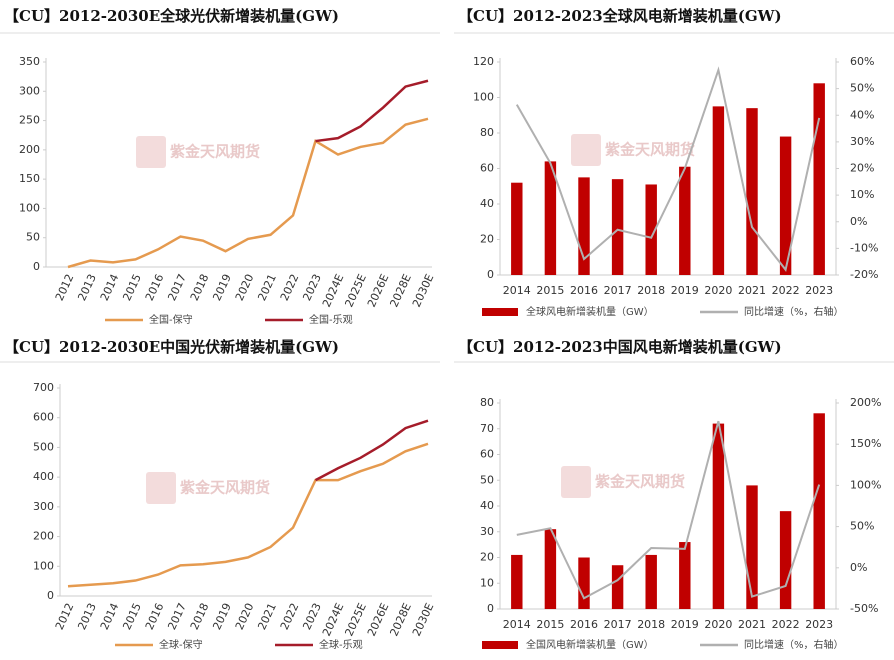  Describe the element at coordinates (43, 476) in the screenshot. I see `y-tick-label: 400` at that location.